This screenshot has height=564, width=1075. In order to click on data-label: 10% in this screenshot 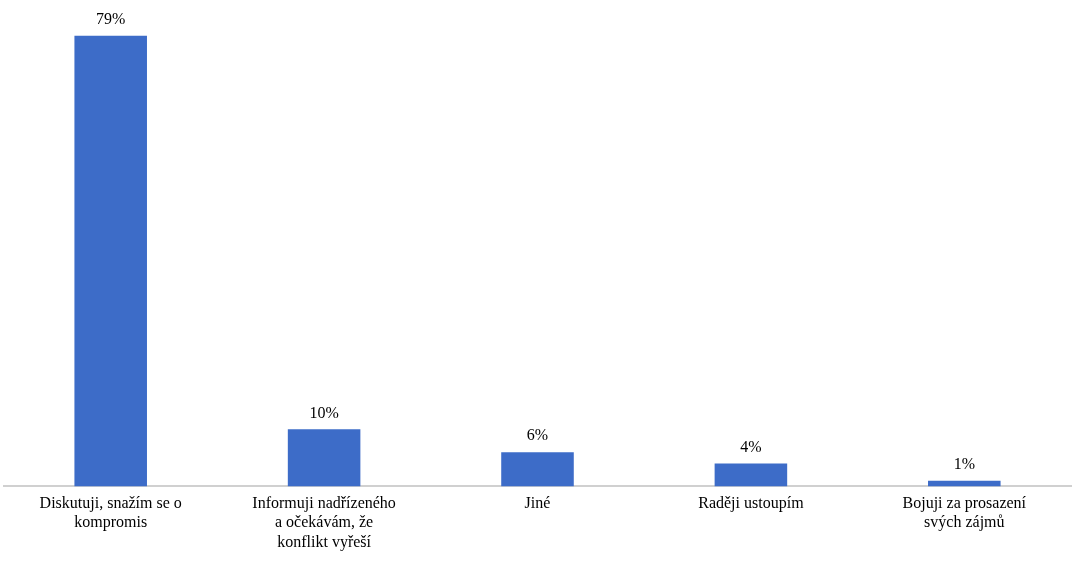, I will do `click(324, 412)`.